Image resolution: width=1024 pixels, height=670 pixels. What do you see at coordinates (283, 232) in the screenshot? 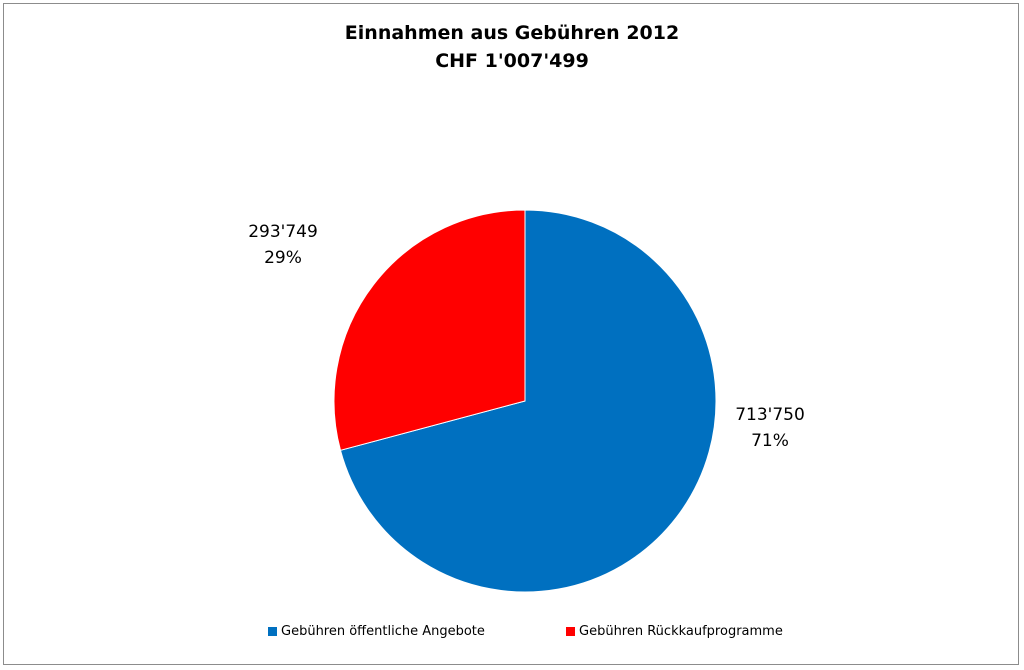
I see `data-label-value-1: 293'749` at bounding box center [283, 232].